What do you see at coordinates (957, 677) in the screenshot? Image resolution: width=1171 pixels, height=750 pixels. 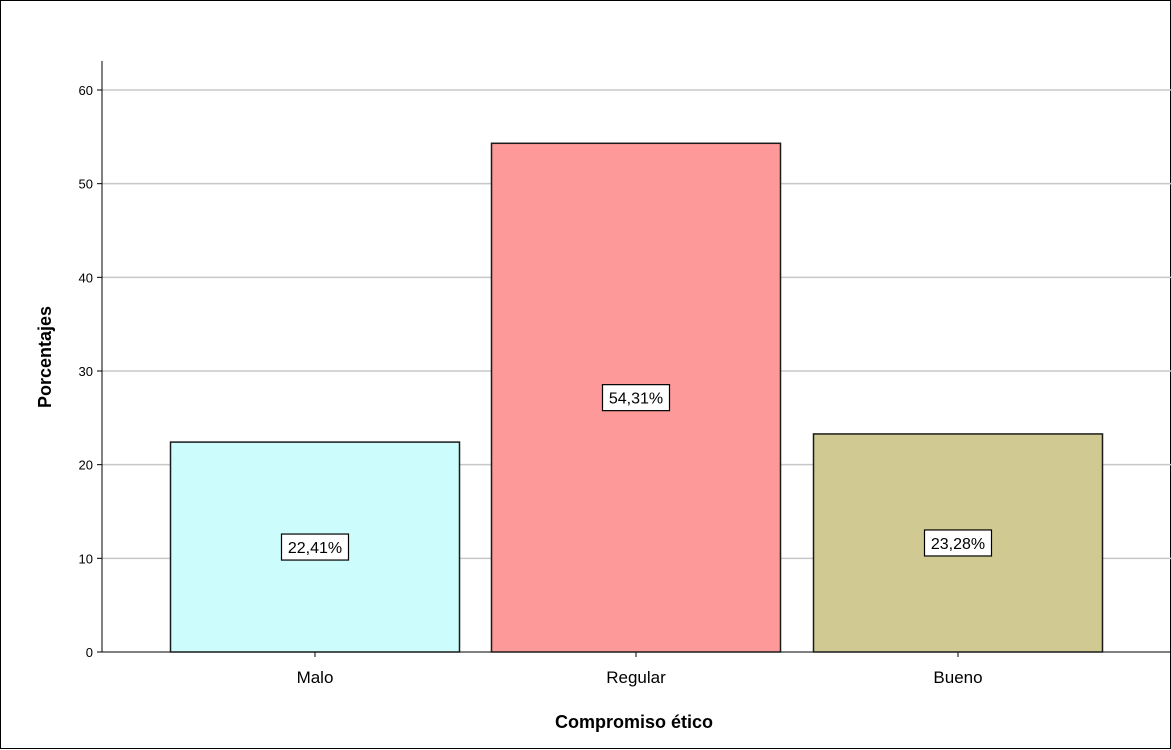 I see `x-tick-label-bueno: Bueno` at bounding box center [957, 677].